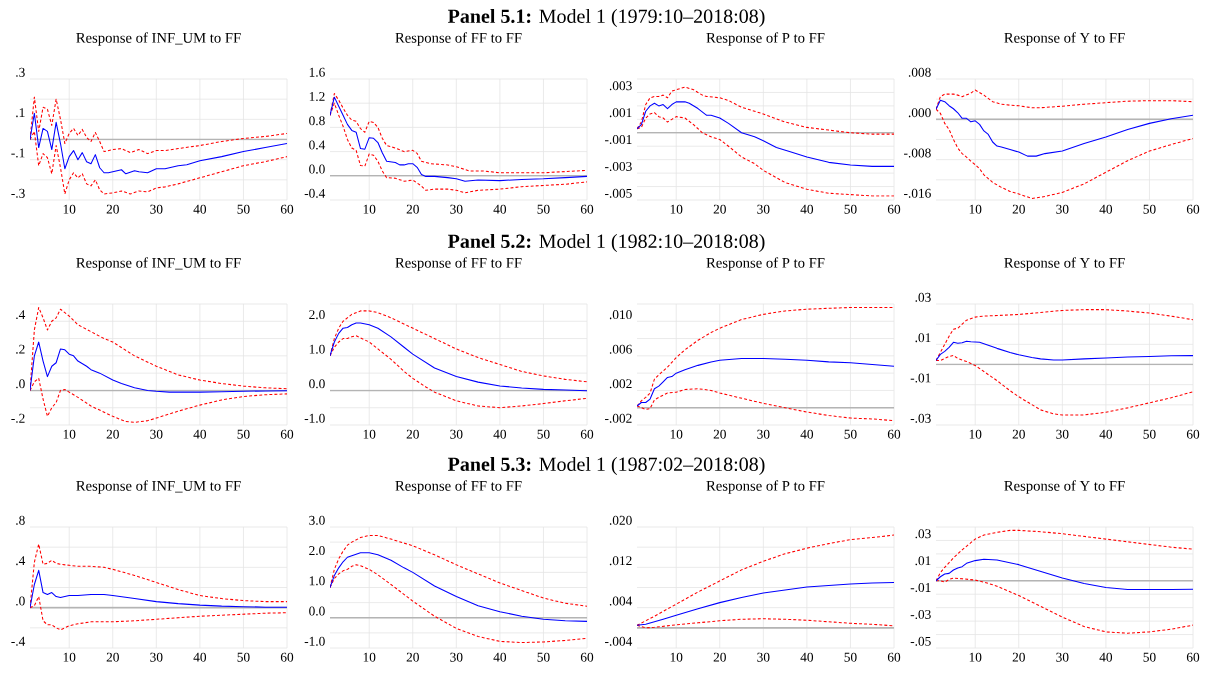 Image resolution: width=1213 pixels, height=675 pixels. I want to click on y-tick-label: -.004, so click(619, 641).